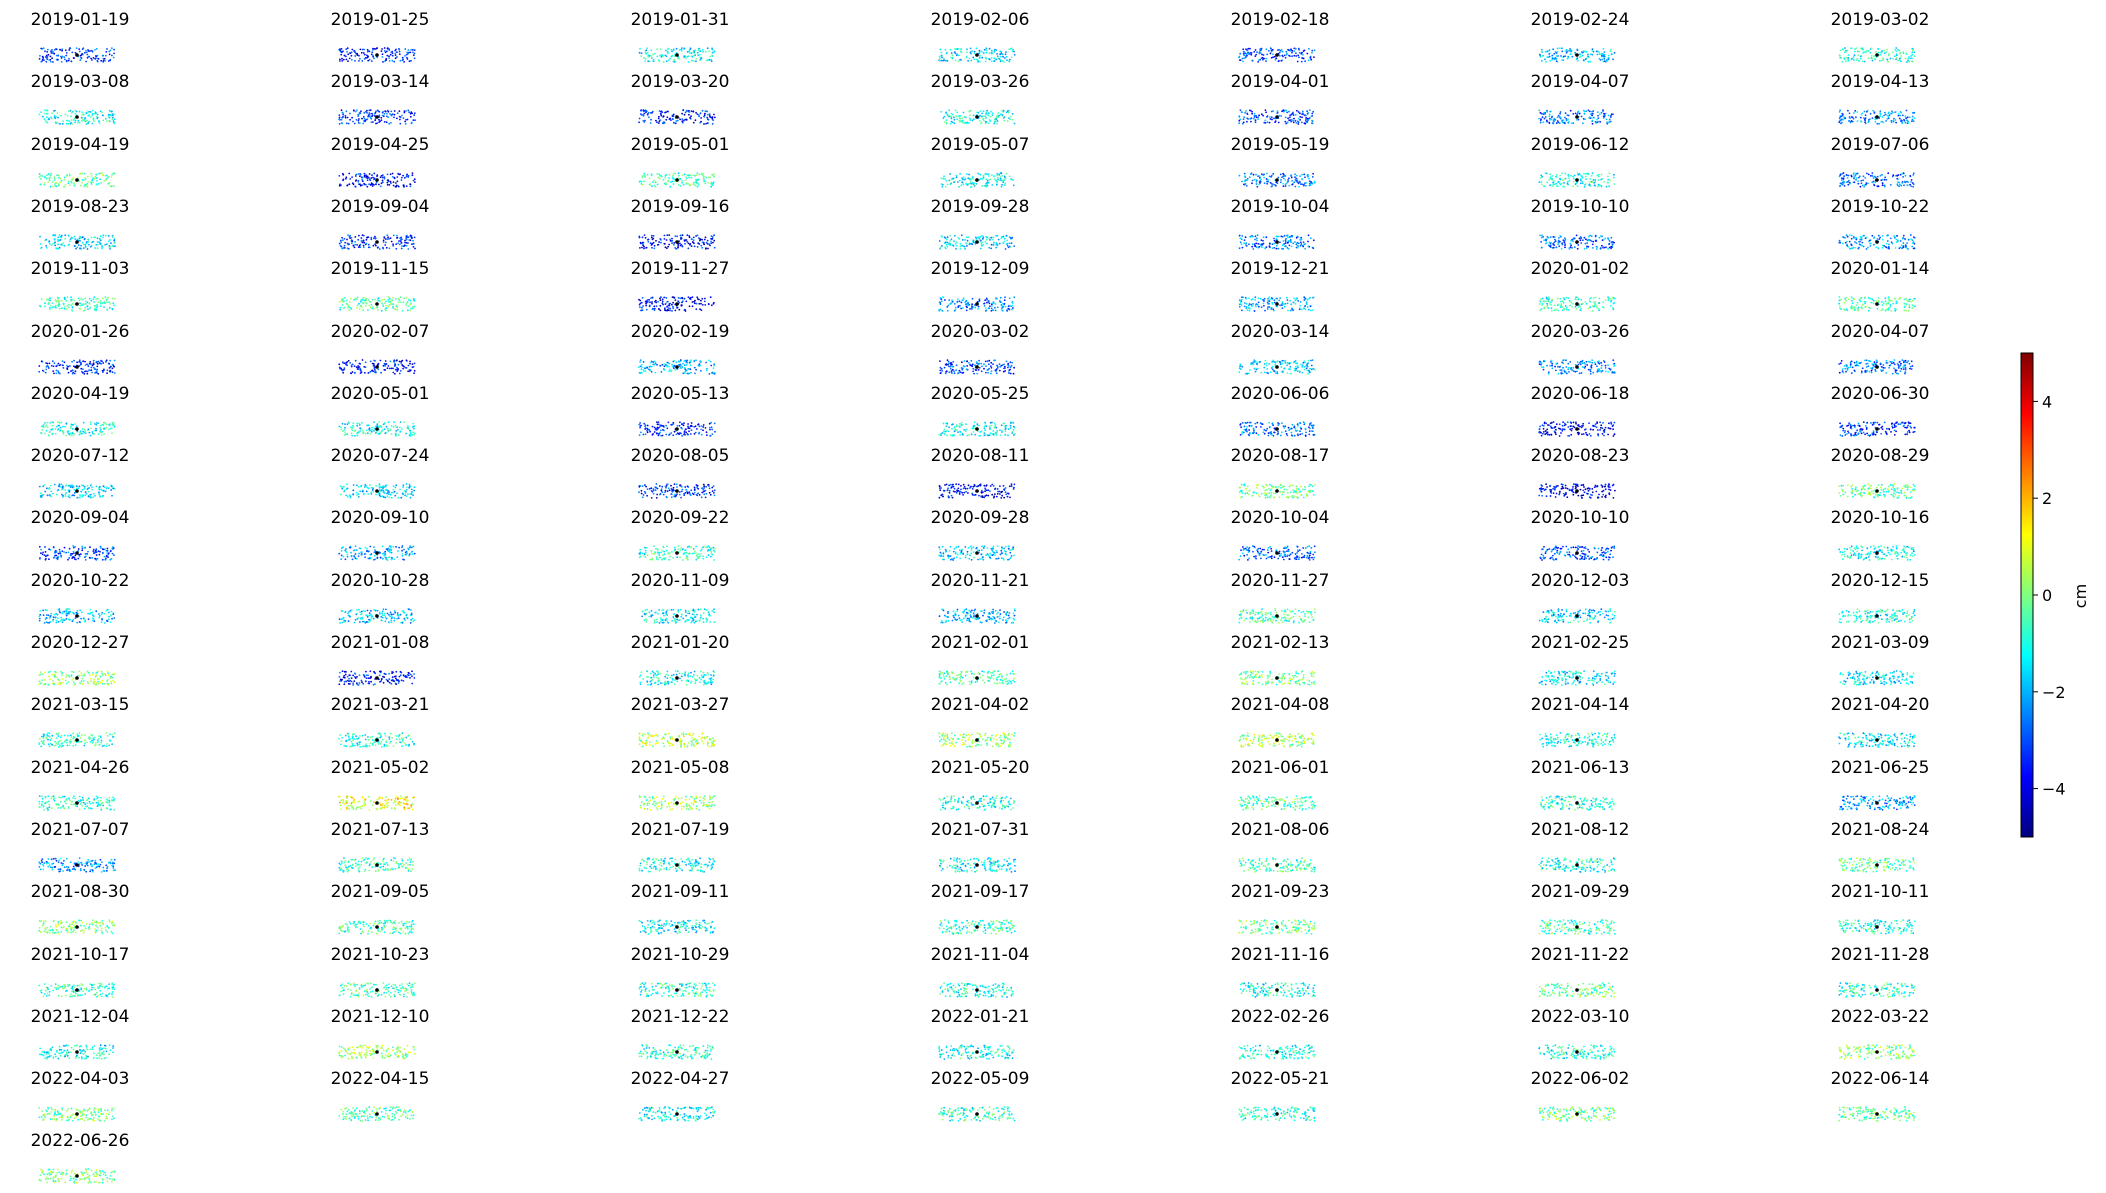  Describe the element at coordinates (745, 166) in the screenshot. I see `panel-2019-05-01: 2019-05-01` at that location.